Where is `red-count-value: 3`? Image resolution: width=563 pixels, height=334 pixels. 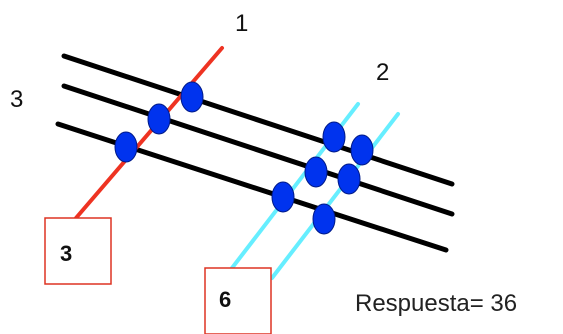
red-count-value: 3 is located at coordinates (66, 253).